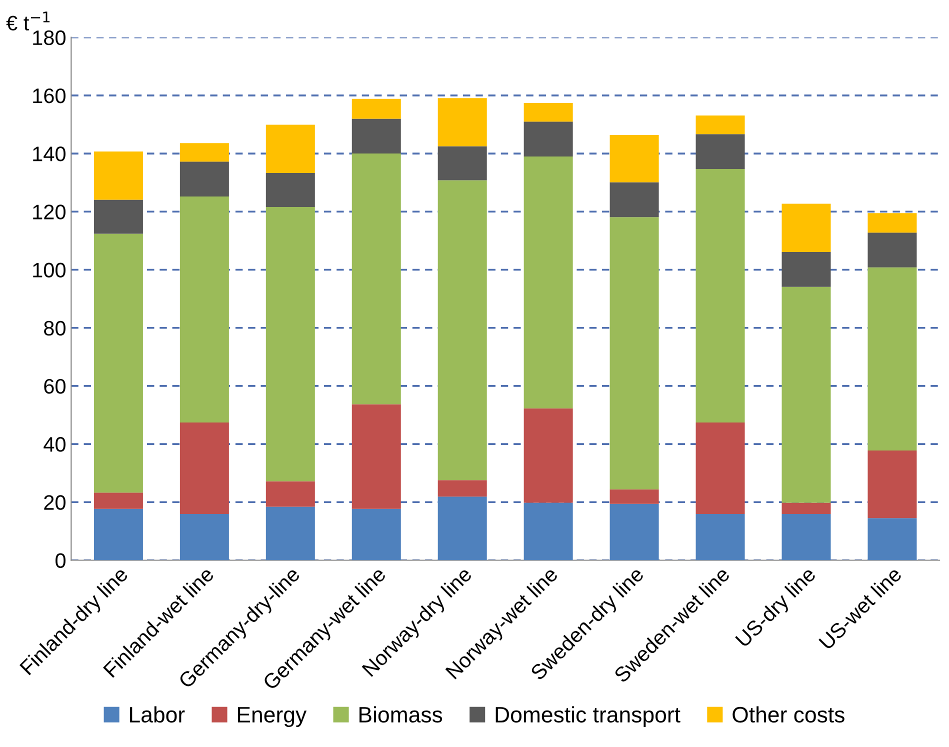 The image size is (949, 747). Describe the element at coordinates (272, 717) in the screenshot. I see `legend-label: Energy` at that location.